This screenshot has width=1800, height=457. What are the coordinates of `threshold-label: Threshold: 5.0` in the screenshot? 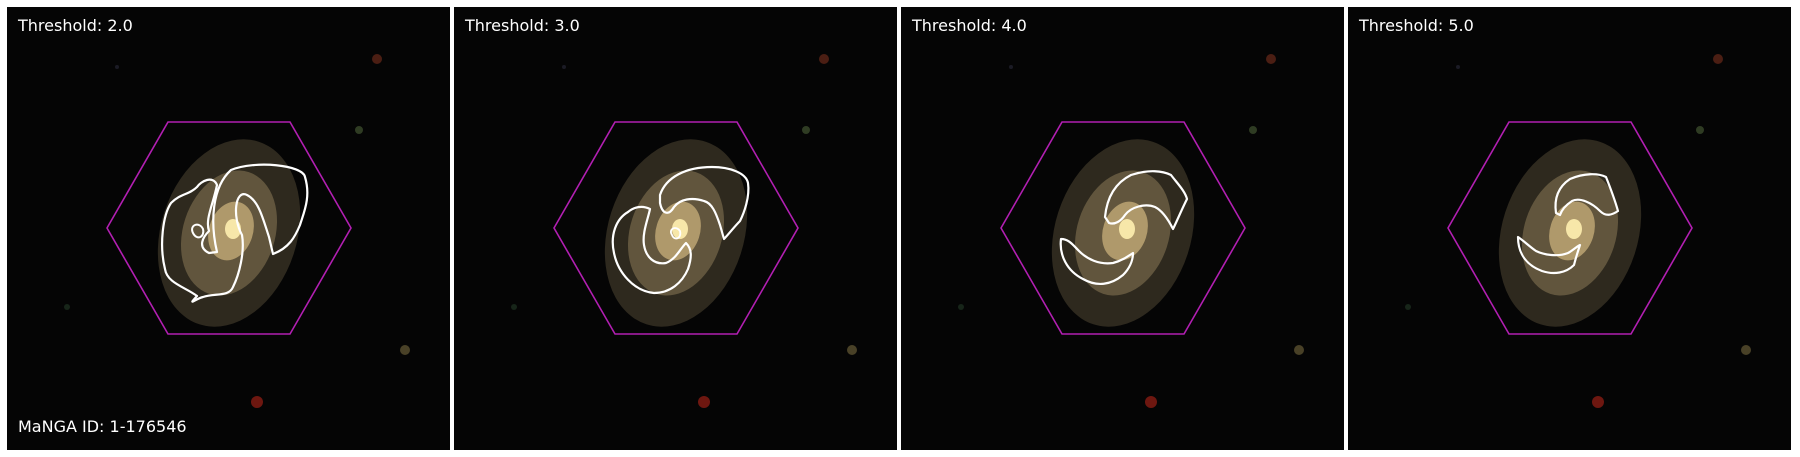 It's located at (1416, 25).